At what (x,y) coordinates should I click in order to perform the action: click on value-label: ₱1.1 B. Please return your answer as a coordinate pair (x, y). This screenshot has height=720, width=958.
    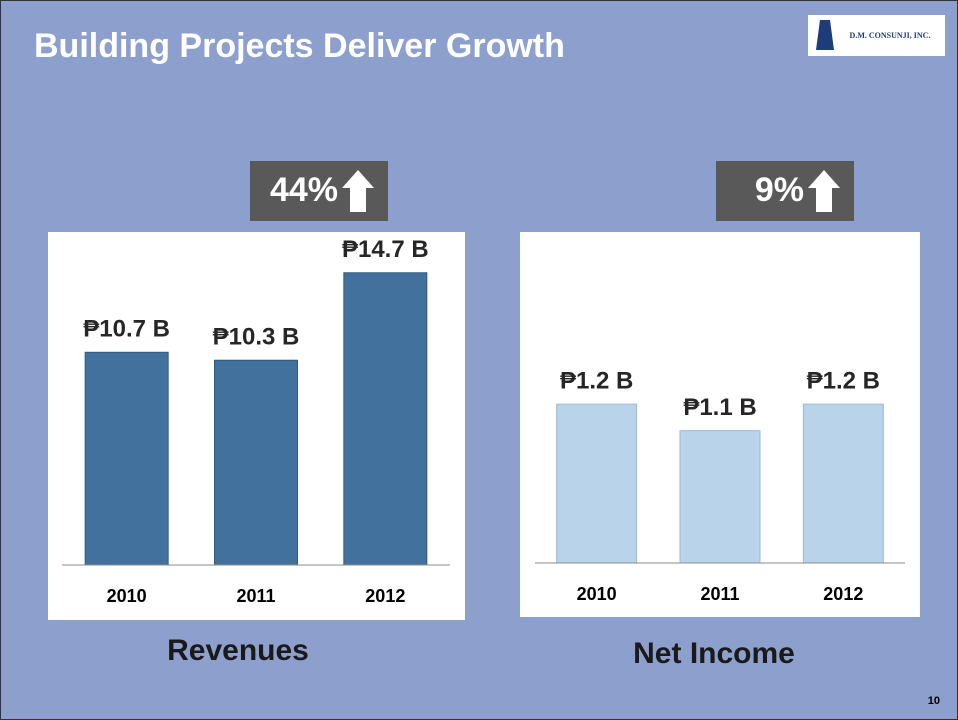
    Looking at the image, I should click on (719, 407).